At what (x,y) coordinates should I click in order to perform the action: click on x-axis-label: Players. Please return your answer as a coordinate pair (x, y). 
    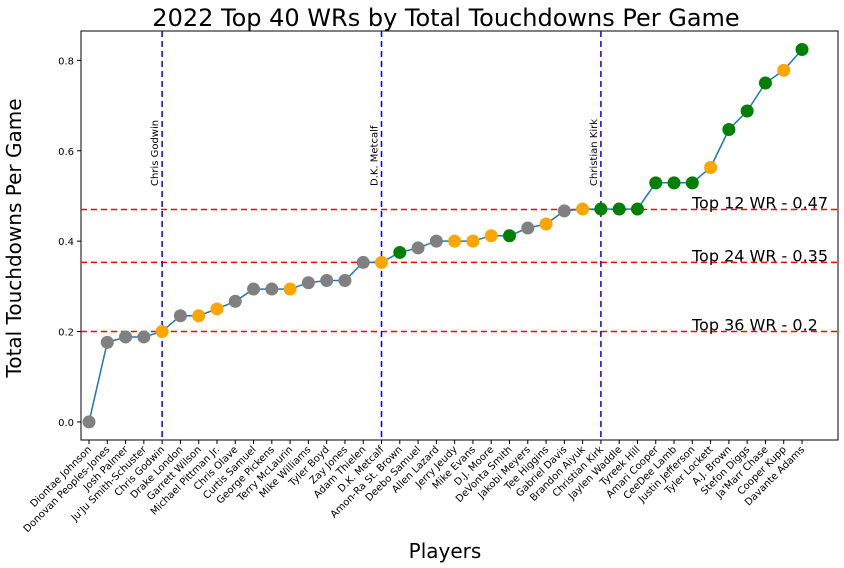
    Looking at the image, I should click on (445, 551).